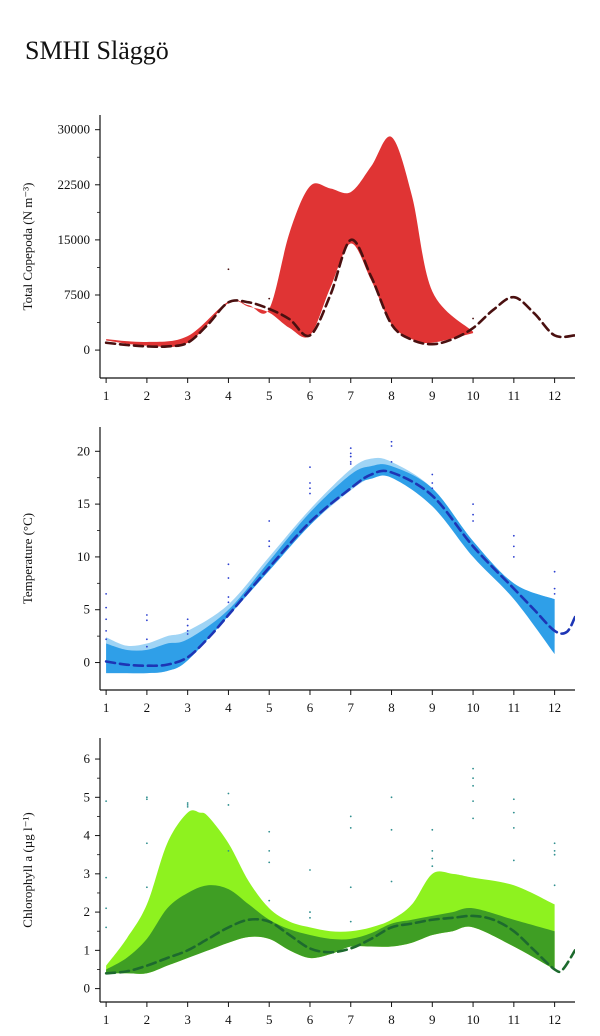 Image resolution: width=600 pixels, height=1036 pixels. Describe the element at coordinates (514, 395) in the screenshot. I see `copepoda-x-tick-label: 11` at that location.